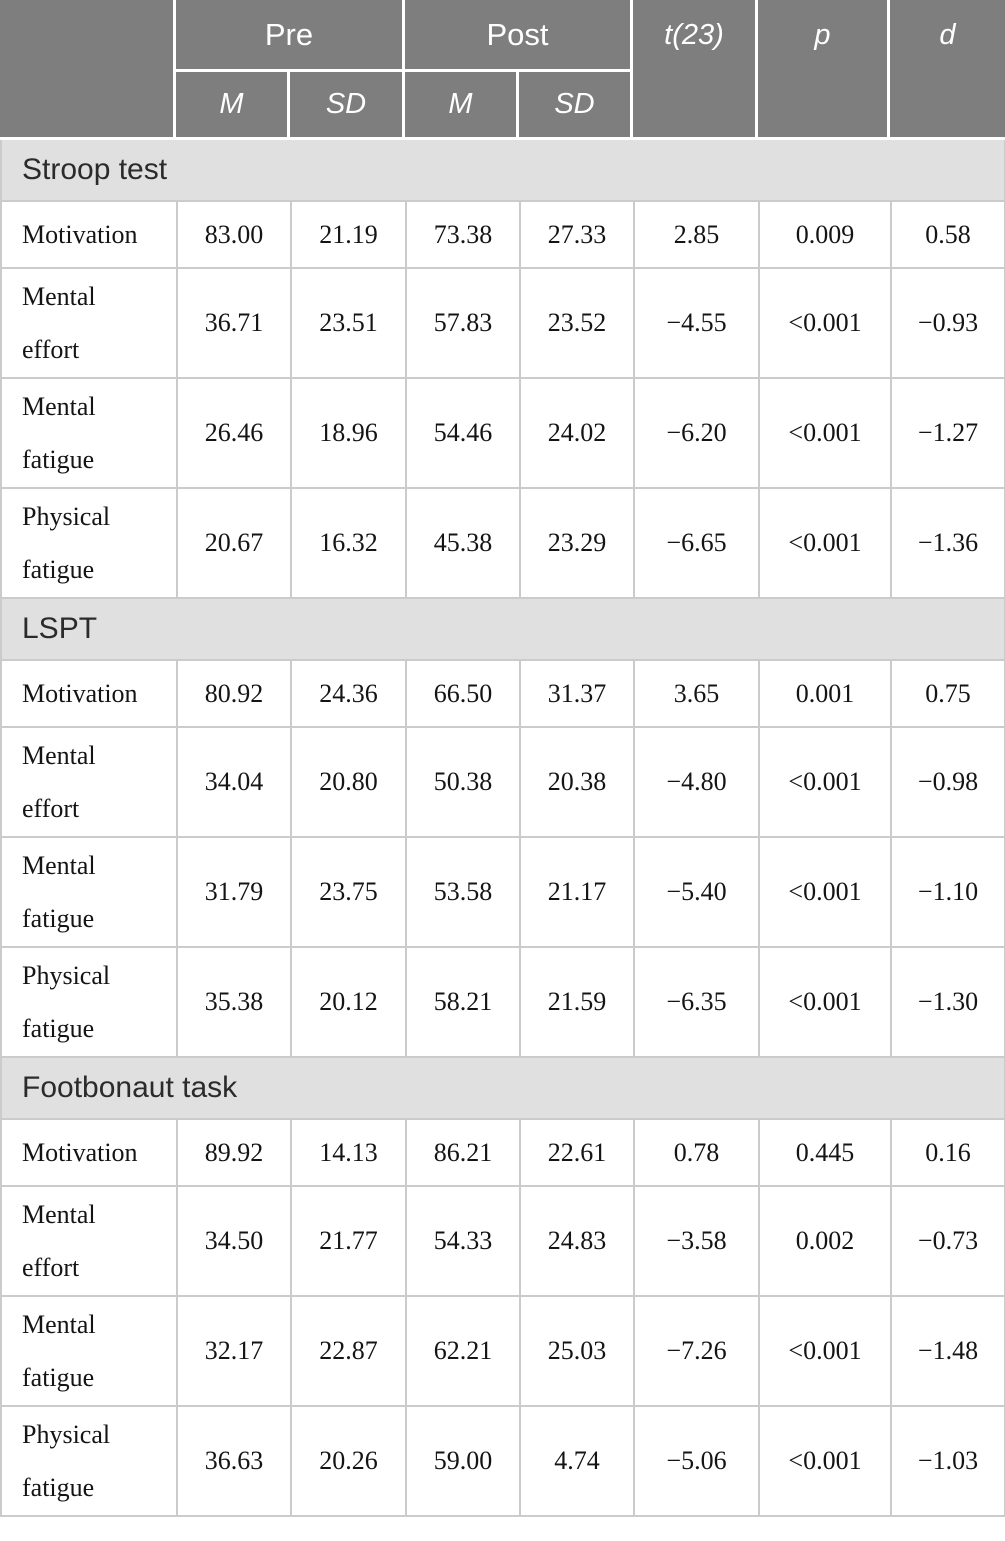 The height and width of the screenshot is (1541, 1005). Describe the element at coordinates (347, 1242) in the screenshot. I see `cell-pre-sd: 21.77` at that location.